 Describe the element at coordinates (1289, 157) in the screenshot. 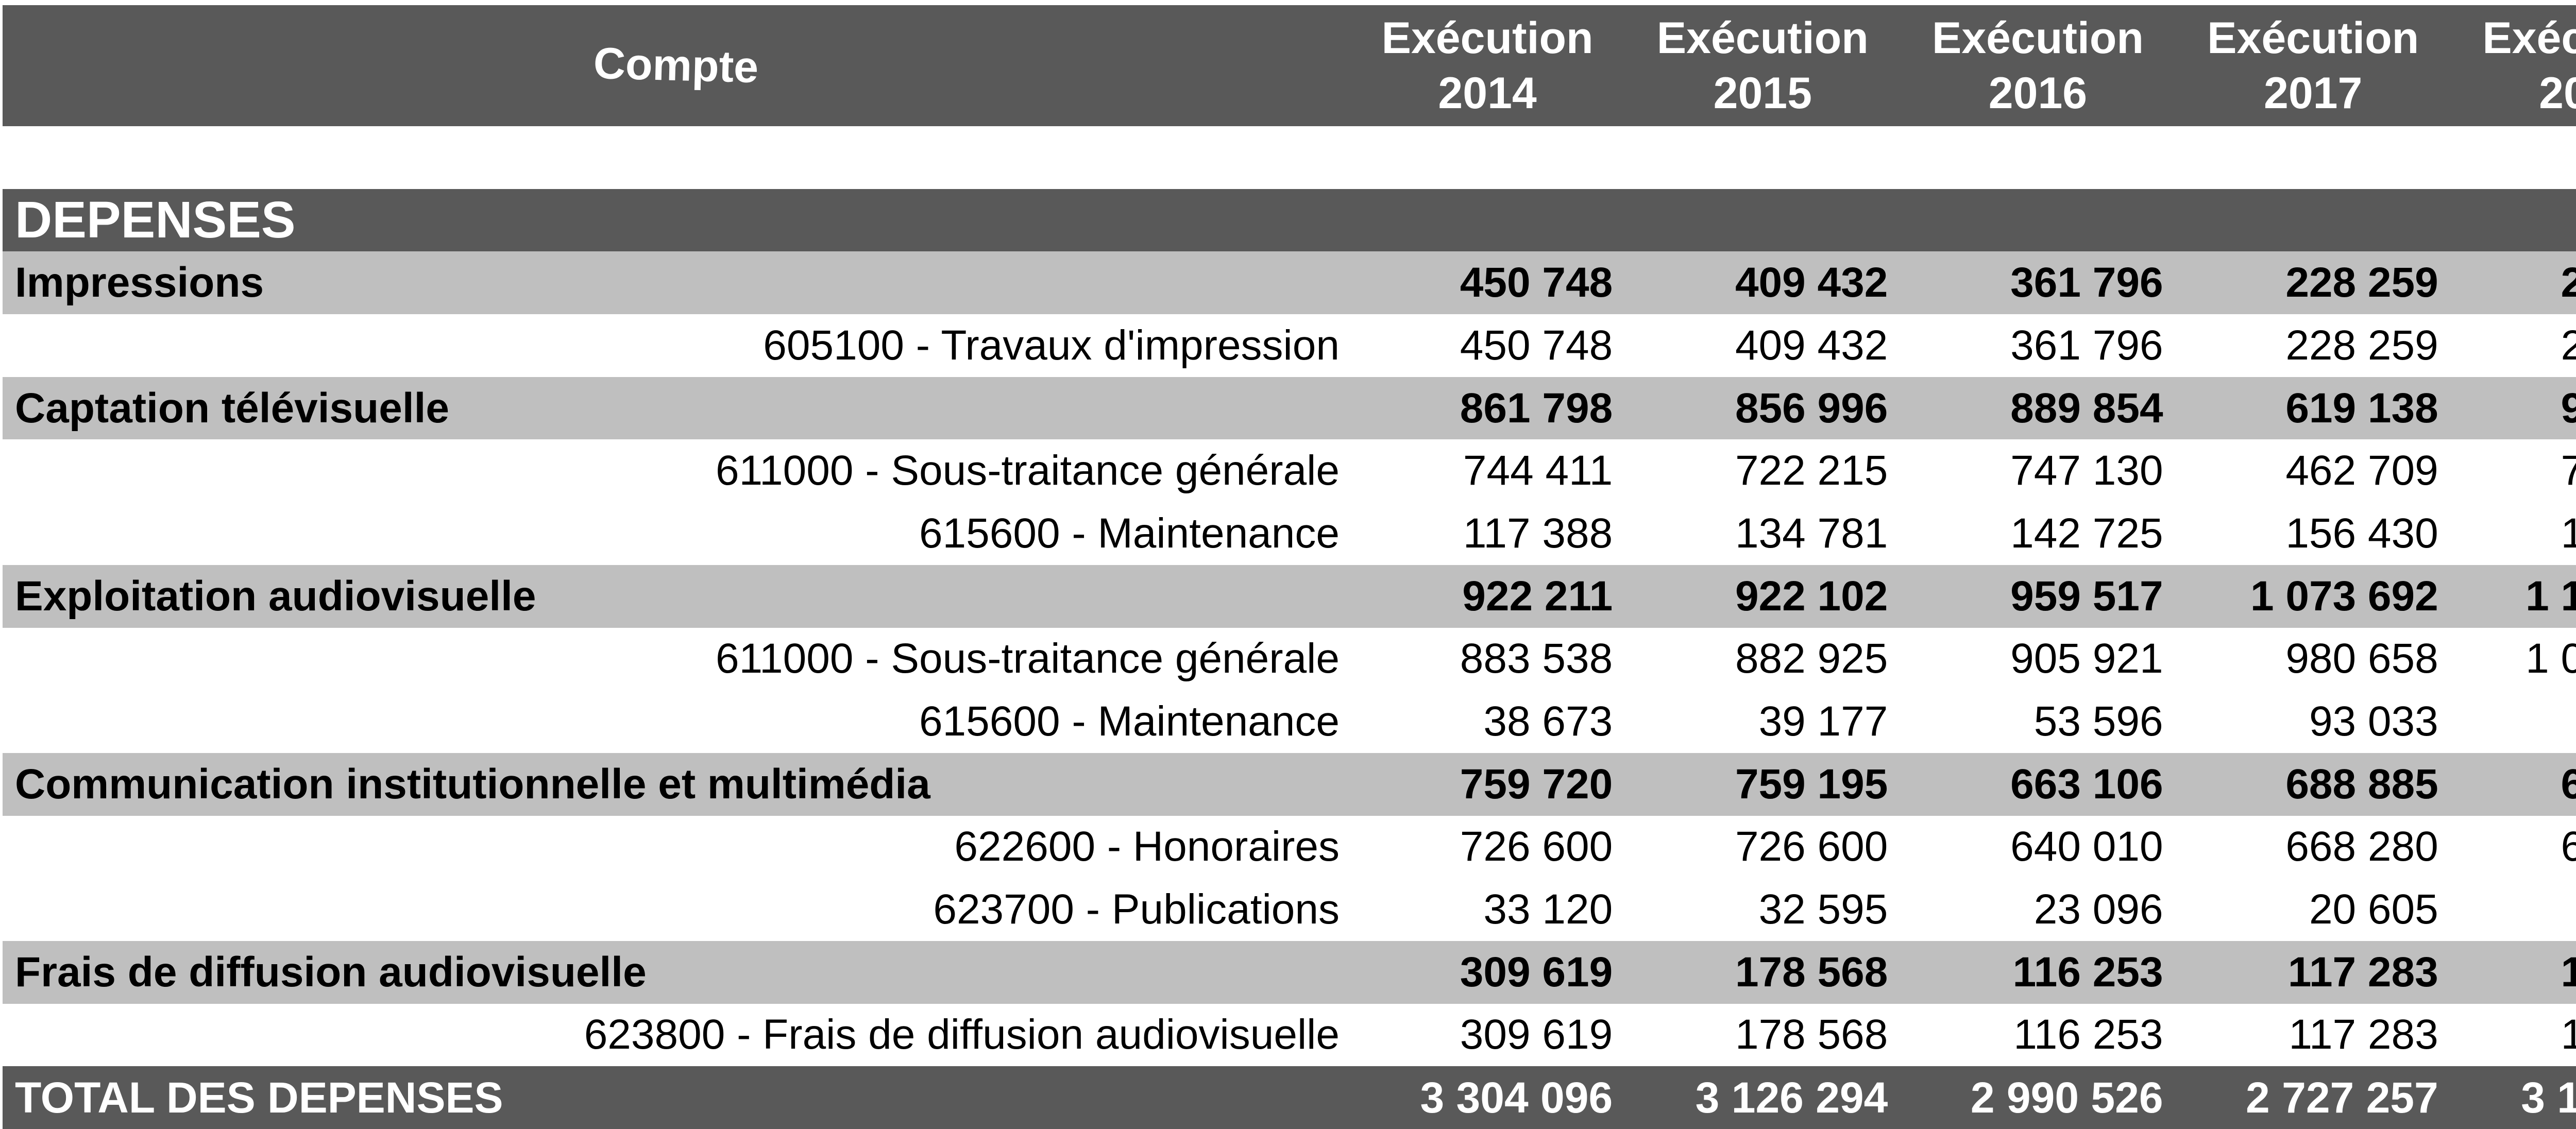

I see `spacer-row` at that location.